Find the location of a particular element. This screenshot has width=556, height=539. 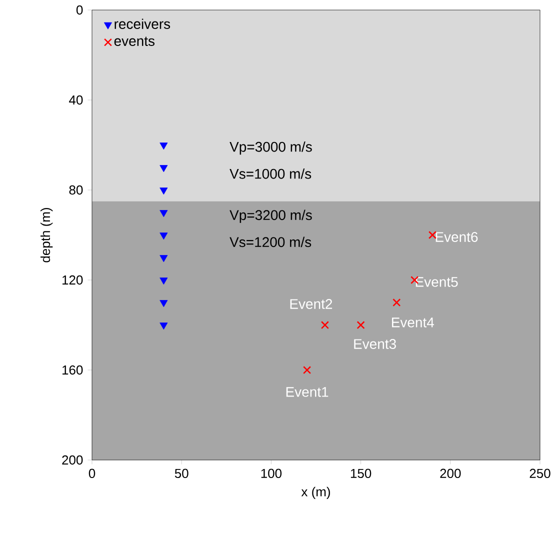

annotation: Vs=1200 m/s is located at coordinates (271, 242).